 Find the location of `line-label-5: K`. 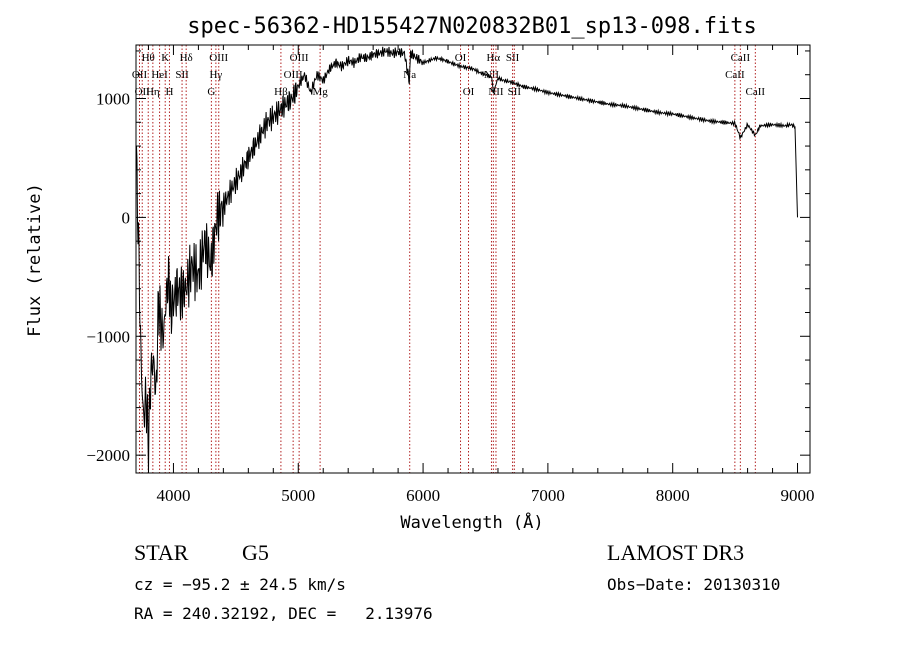

line-label-5: K is located at coordinates (165, 58).